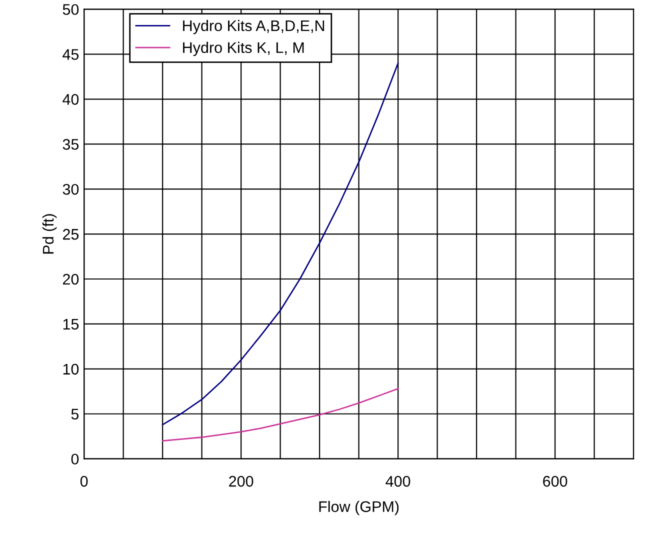  I want to click on y-tick-label: 15, so click(71, 324).